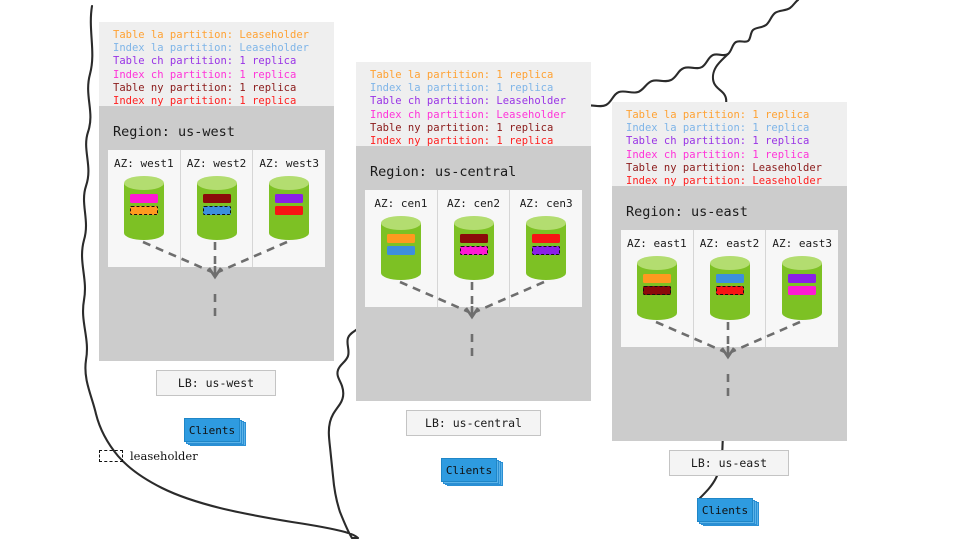  I want to click on leaseholder-legend-label: leaseholder, so click(164, 456).